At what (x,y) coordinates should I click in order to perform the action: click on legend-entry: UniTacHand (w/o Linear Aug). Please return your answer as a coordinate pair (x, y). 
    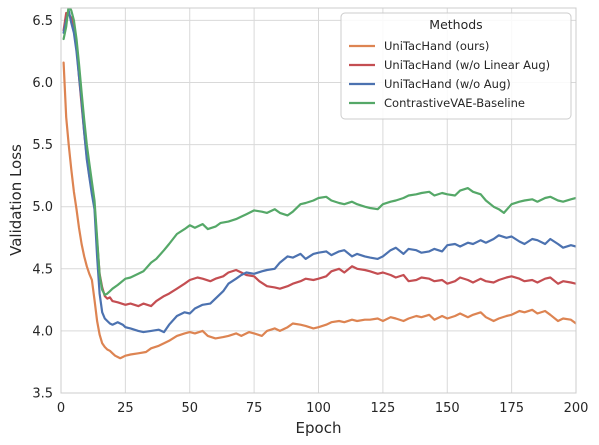
    Looking at the image, I should click on (467, 65).